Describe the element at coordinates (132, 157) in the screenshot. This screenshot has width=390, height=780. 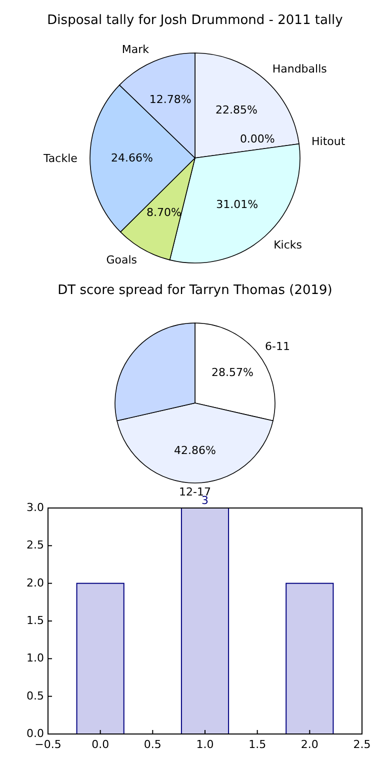
I see `data-label: 24.66%` at that location.